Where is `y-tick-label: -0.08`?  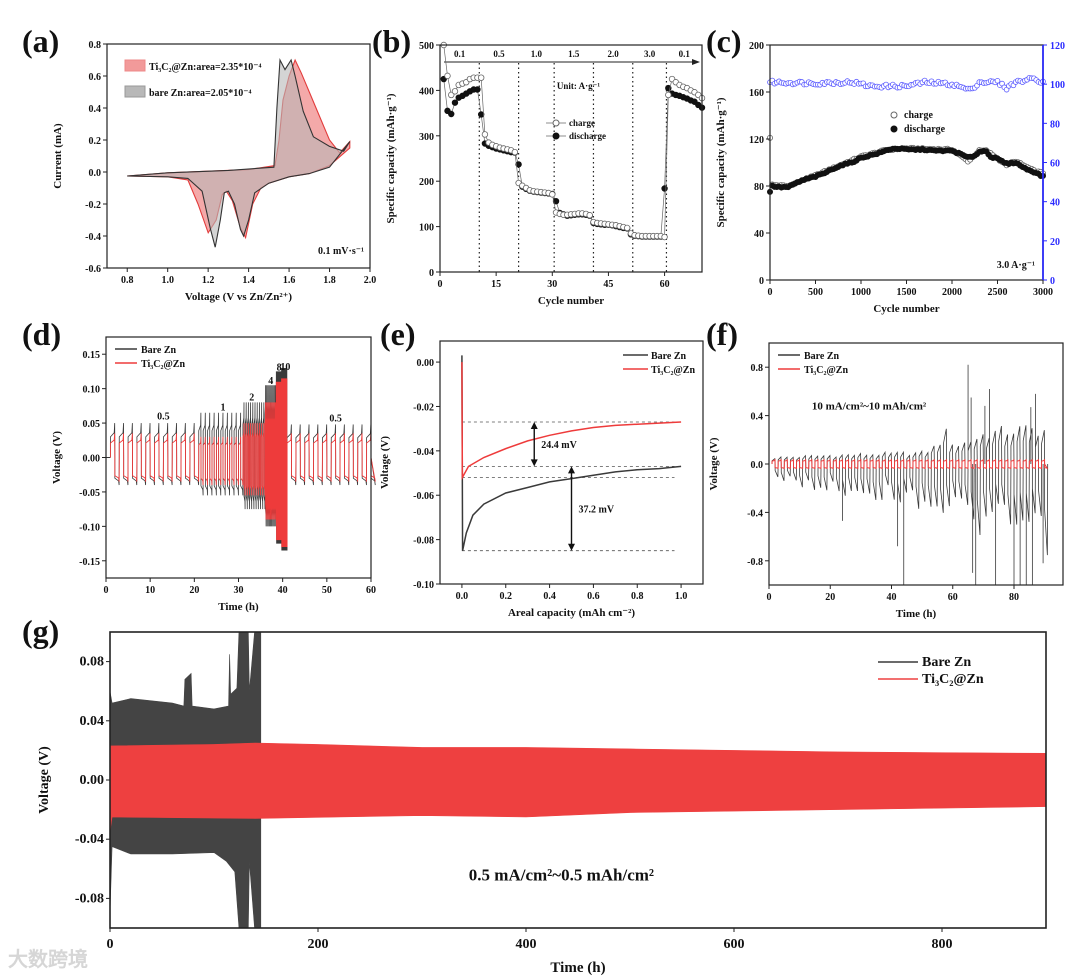 y-tick-label: -0.08 is located at coordinates (423, 541).